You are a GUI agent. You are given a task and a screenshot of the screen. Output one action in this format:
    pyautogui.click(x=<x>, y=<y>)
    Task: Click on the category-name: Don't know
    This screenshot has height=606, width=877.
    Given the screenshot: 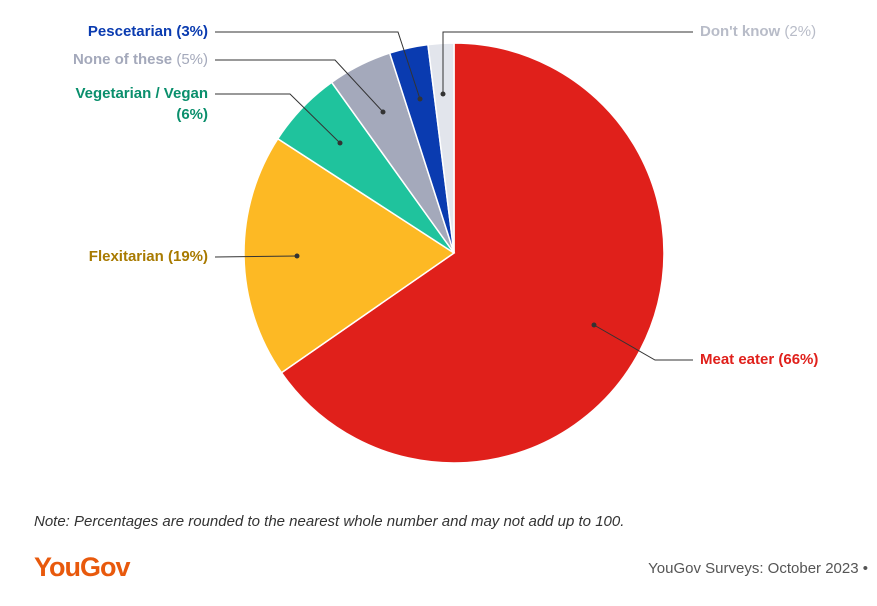 What is the action you would take?
    pyautogui.click(x=740, y=31)
    